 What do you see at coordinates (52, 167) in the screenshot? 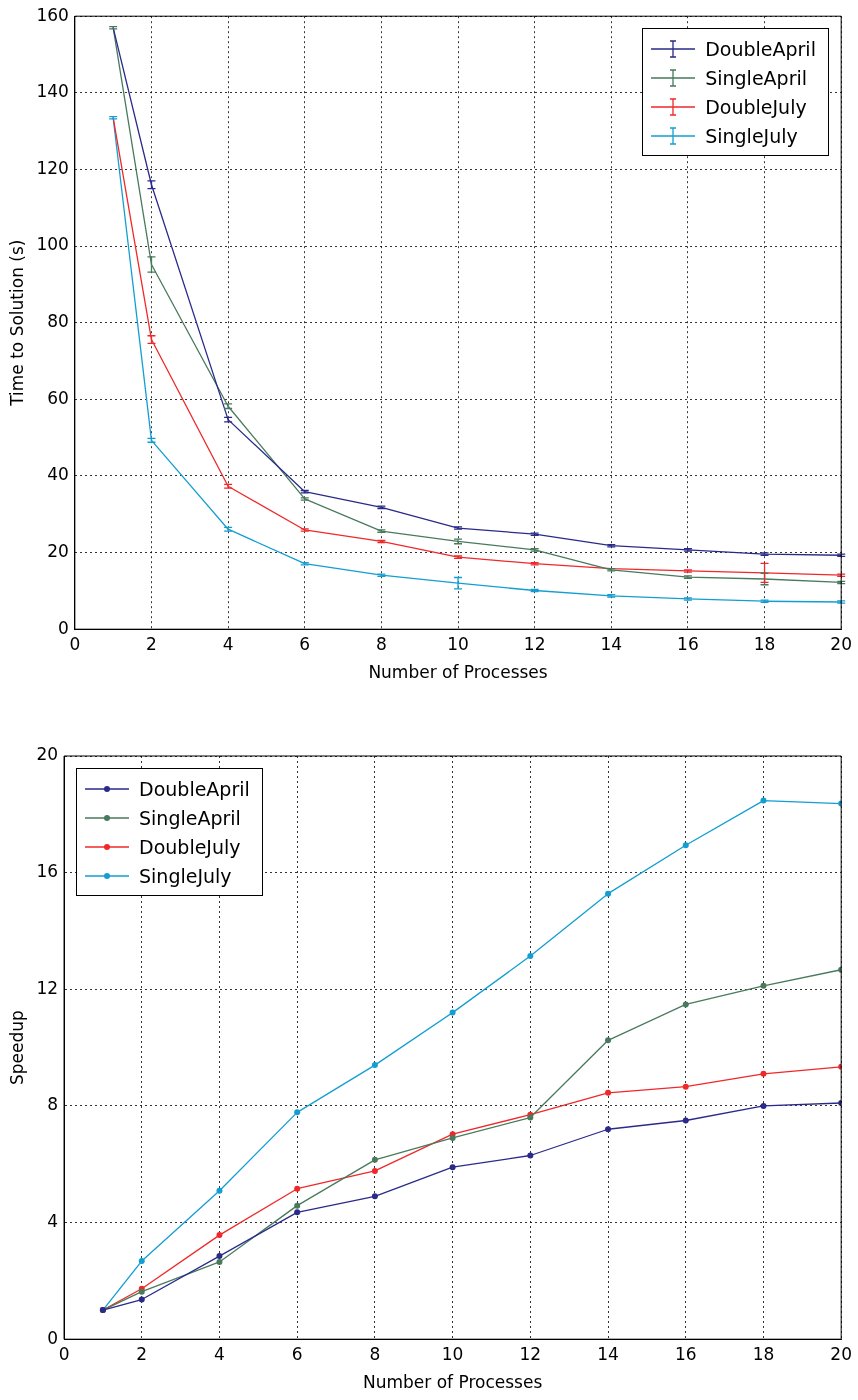
I see `y-tick-label: 120` at bounding box center [52, 167].